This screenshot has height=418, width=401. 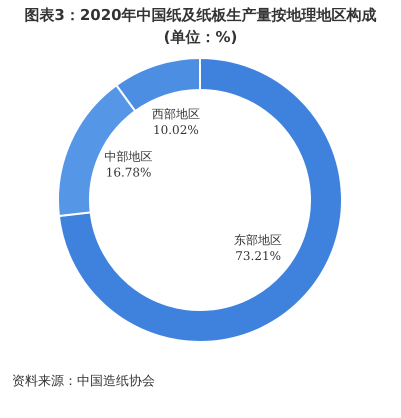 I want to click on slice-label: 西部地区, so click(x=176, y=113).